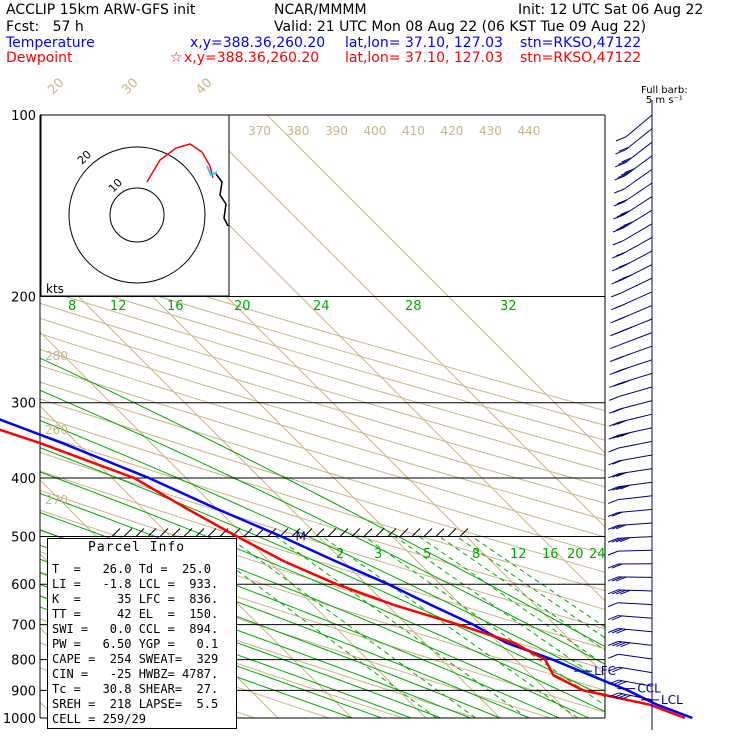 The width and height of the screenshot is (740, 740). I want to click on hodograph-trace-black, so click(222, 200).